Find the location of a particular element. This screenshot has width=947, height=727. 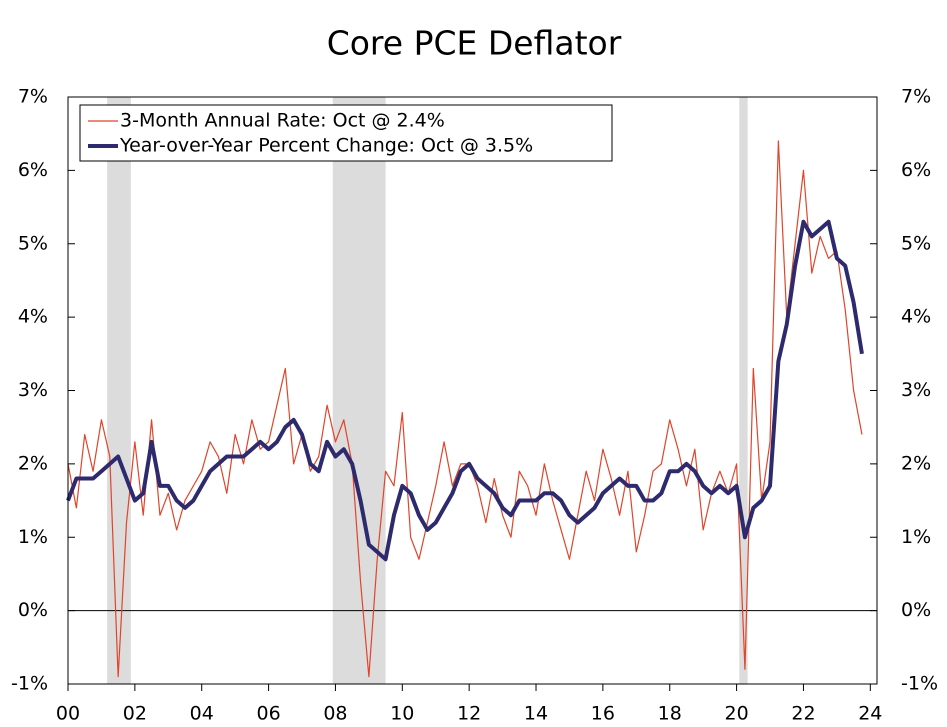

y2-tick-label: 3% is located at coordinates (916, 390).